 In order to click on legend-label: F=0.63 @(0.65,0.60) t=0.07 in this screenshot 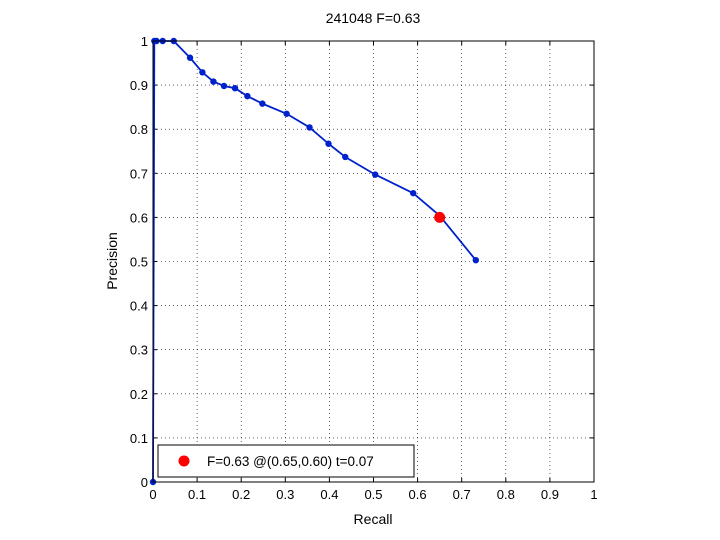, I will do `click(290, 461)`.